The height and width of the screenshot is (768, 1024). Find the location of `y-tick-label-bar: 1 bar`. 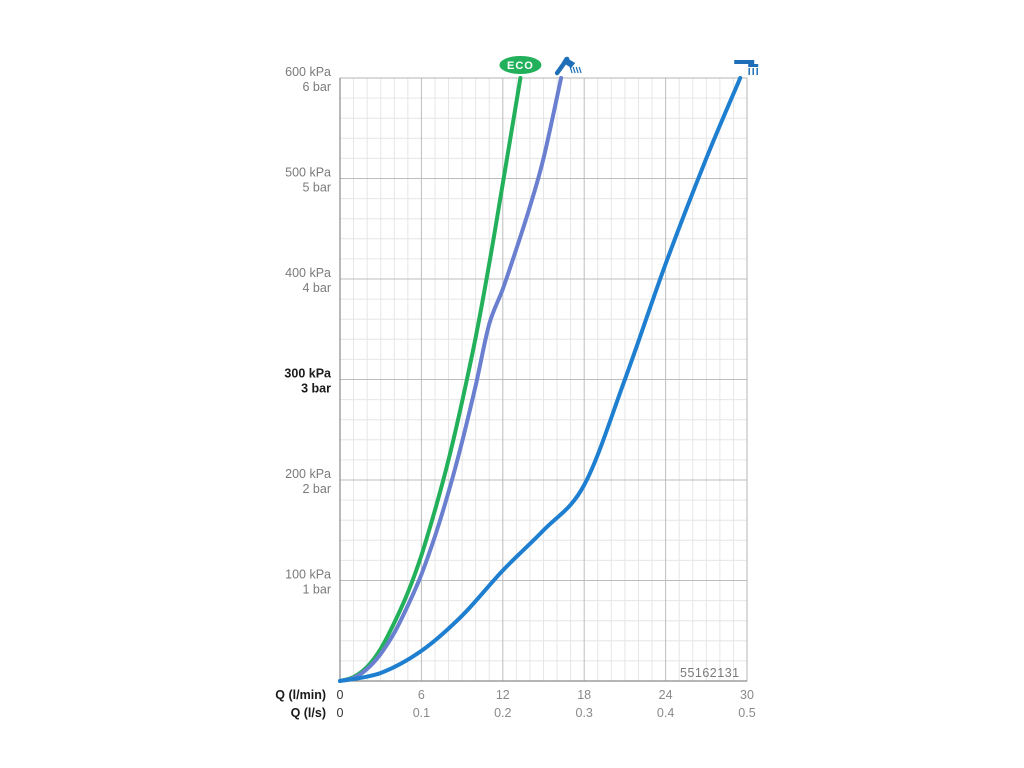

y-tick-label-bar: 1 bar is located at coordinates (317, 590).